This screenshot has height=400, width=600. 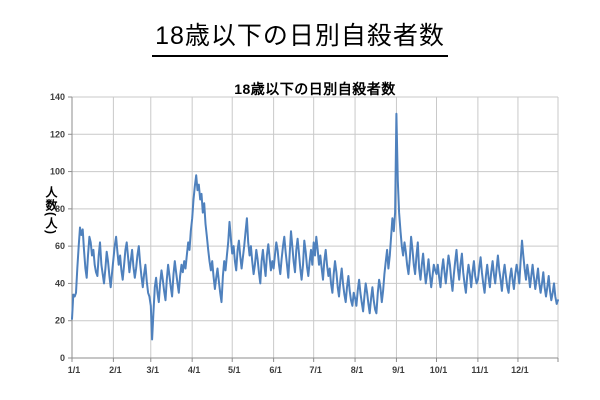 I want to click on y-tick-label: 20, so click(x=60, y=321).